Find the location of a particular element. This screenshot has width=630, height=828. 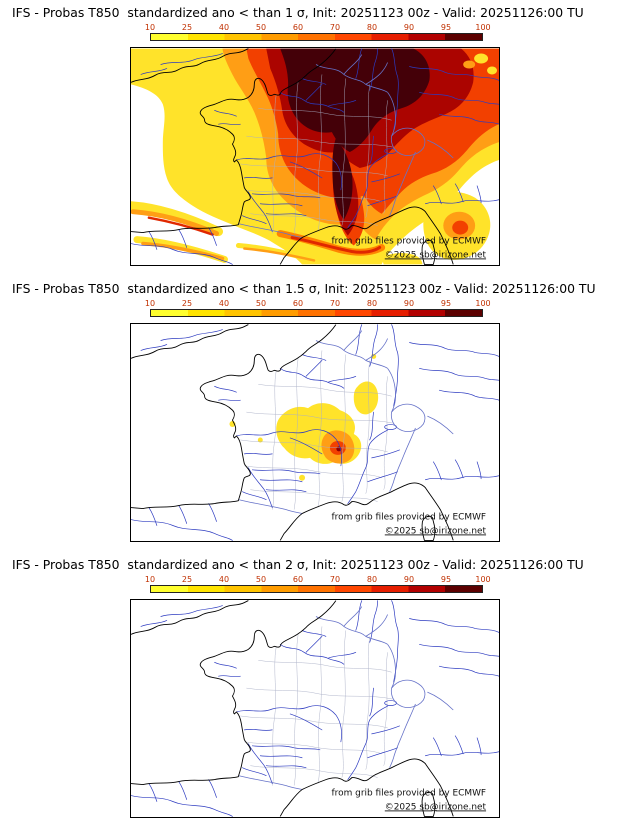

northeast-corner-patches is located at coordinates (480, 64).